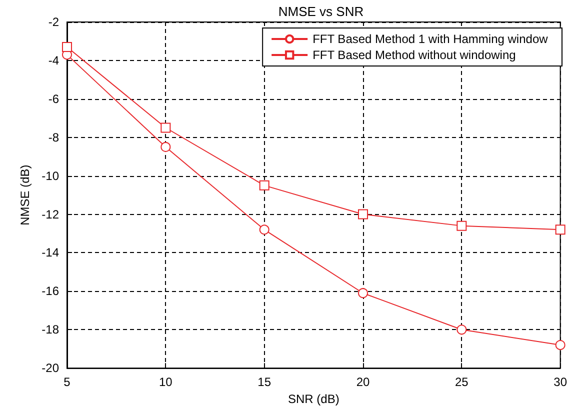 The width and height of the screenshot is (570, 410). I want to click on y-tick-label: -14, so click(51, 253).